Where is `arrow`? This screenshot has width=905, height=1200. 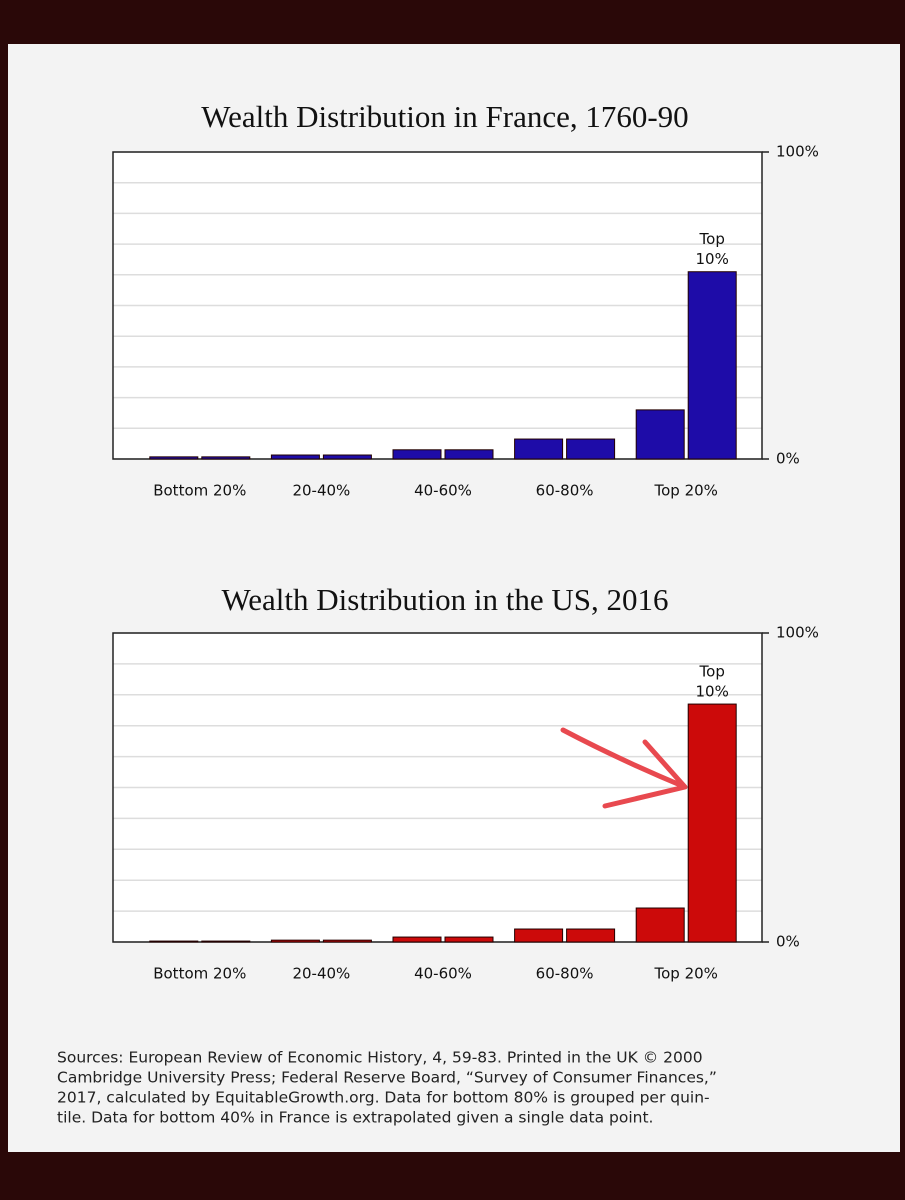
arrow is located at coordinates (624, 768).